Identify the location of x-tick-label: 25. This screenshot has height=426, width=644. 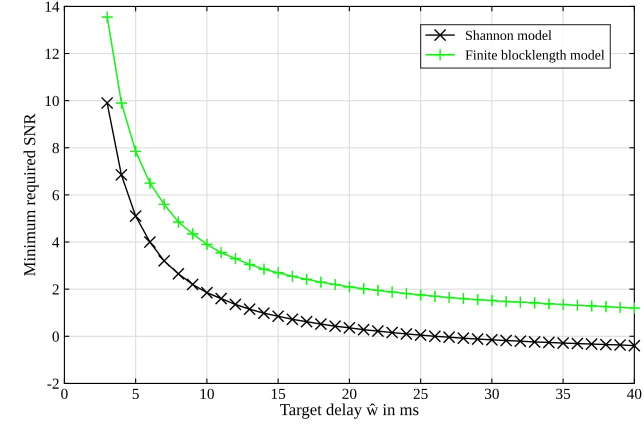
(421, 394).